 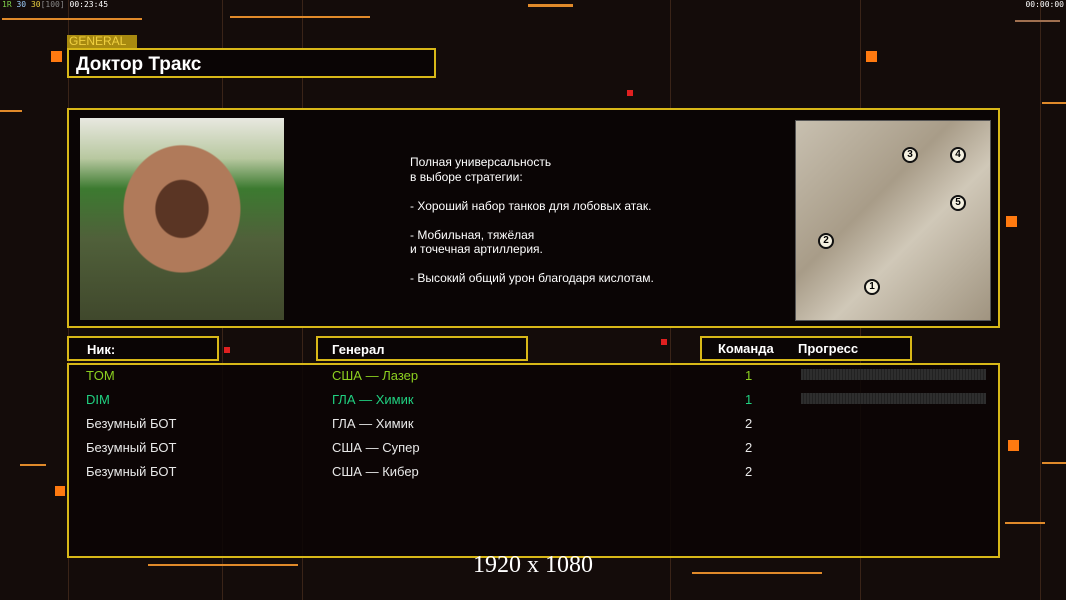 I want to click on player-nick: DIM, so click(x=98, y=399).